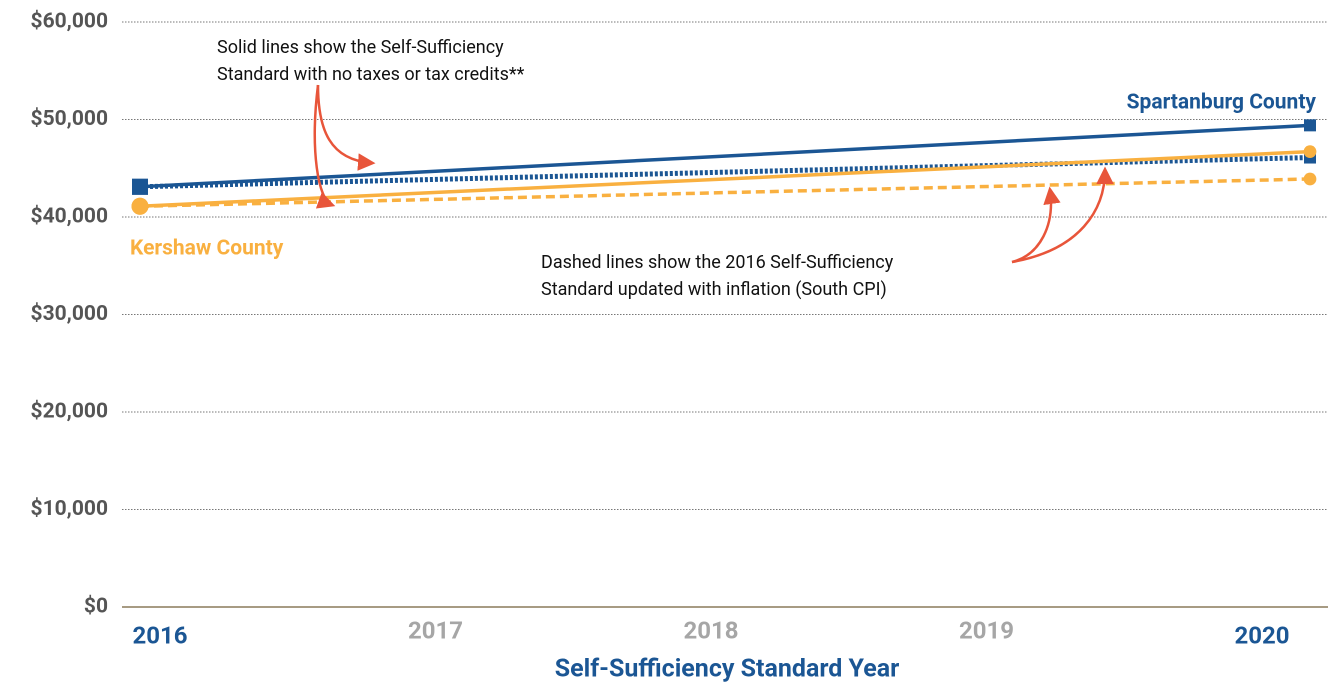 The height and width of the screenshot is (692, 1328). What do you see at coordinates (159, 635) in the screenshot?
I see `x-tick-label: 2016` at bounding box center [159, 635].